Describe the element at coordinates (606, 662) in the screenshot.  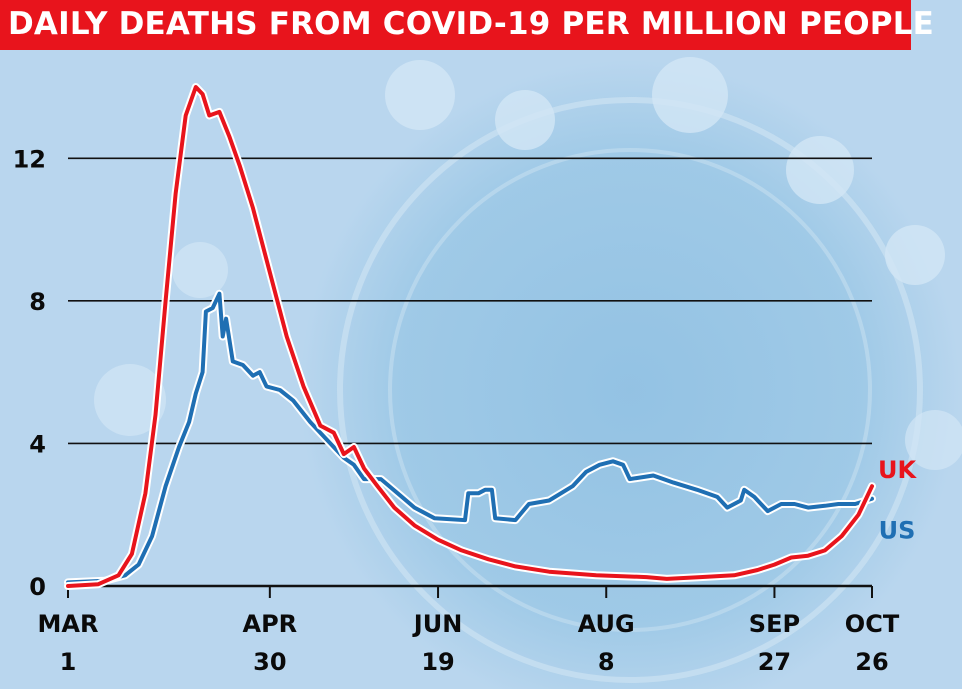
I see `x-tick-label: 8` at that location.